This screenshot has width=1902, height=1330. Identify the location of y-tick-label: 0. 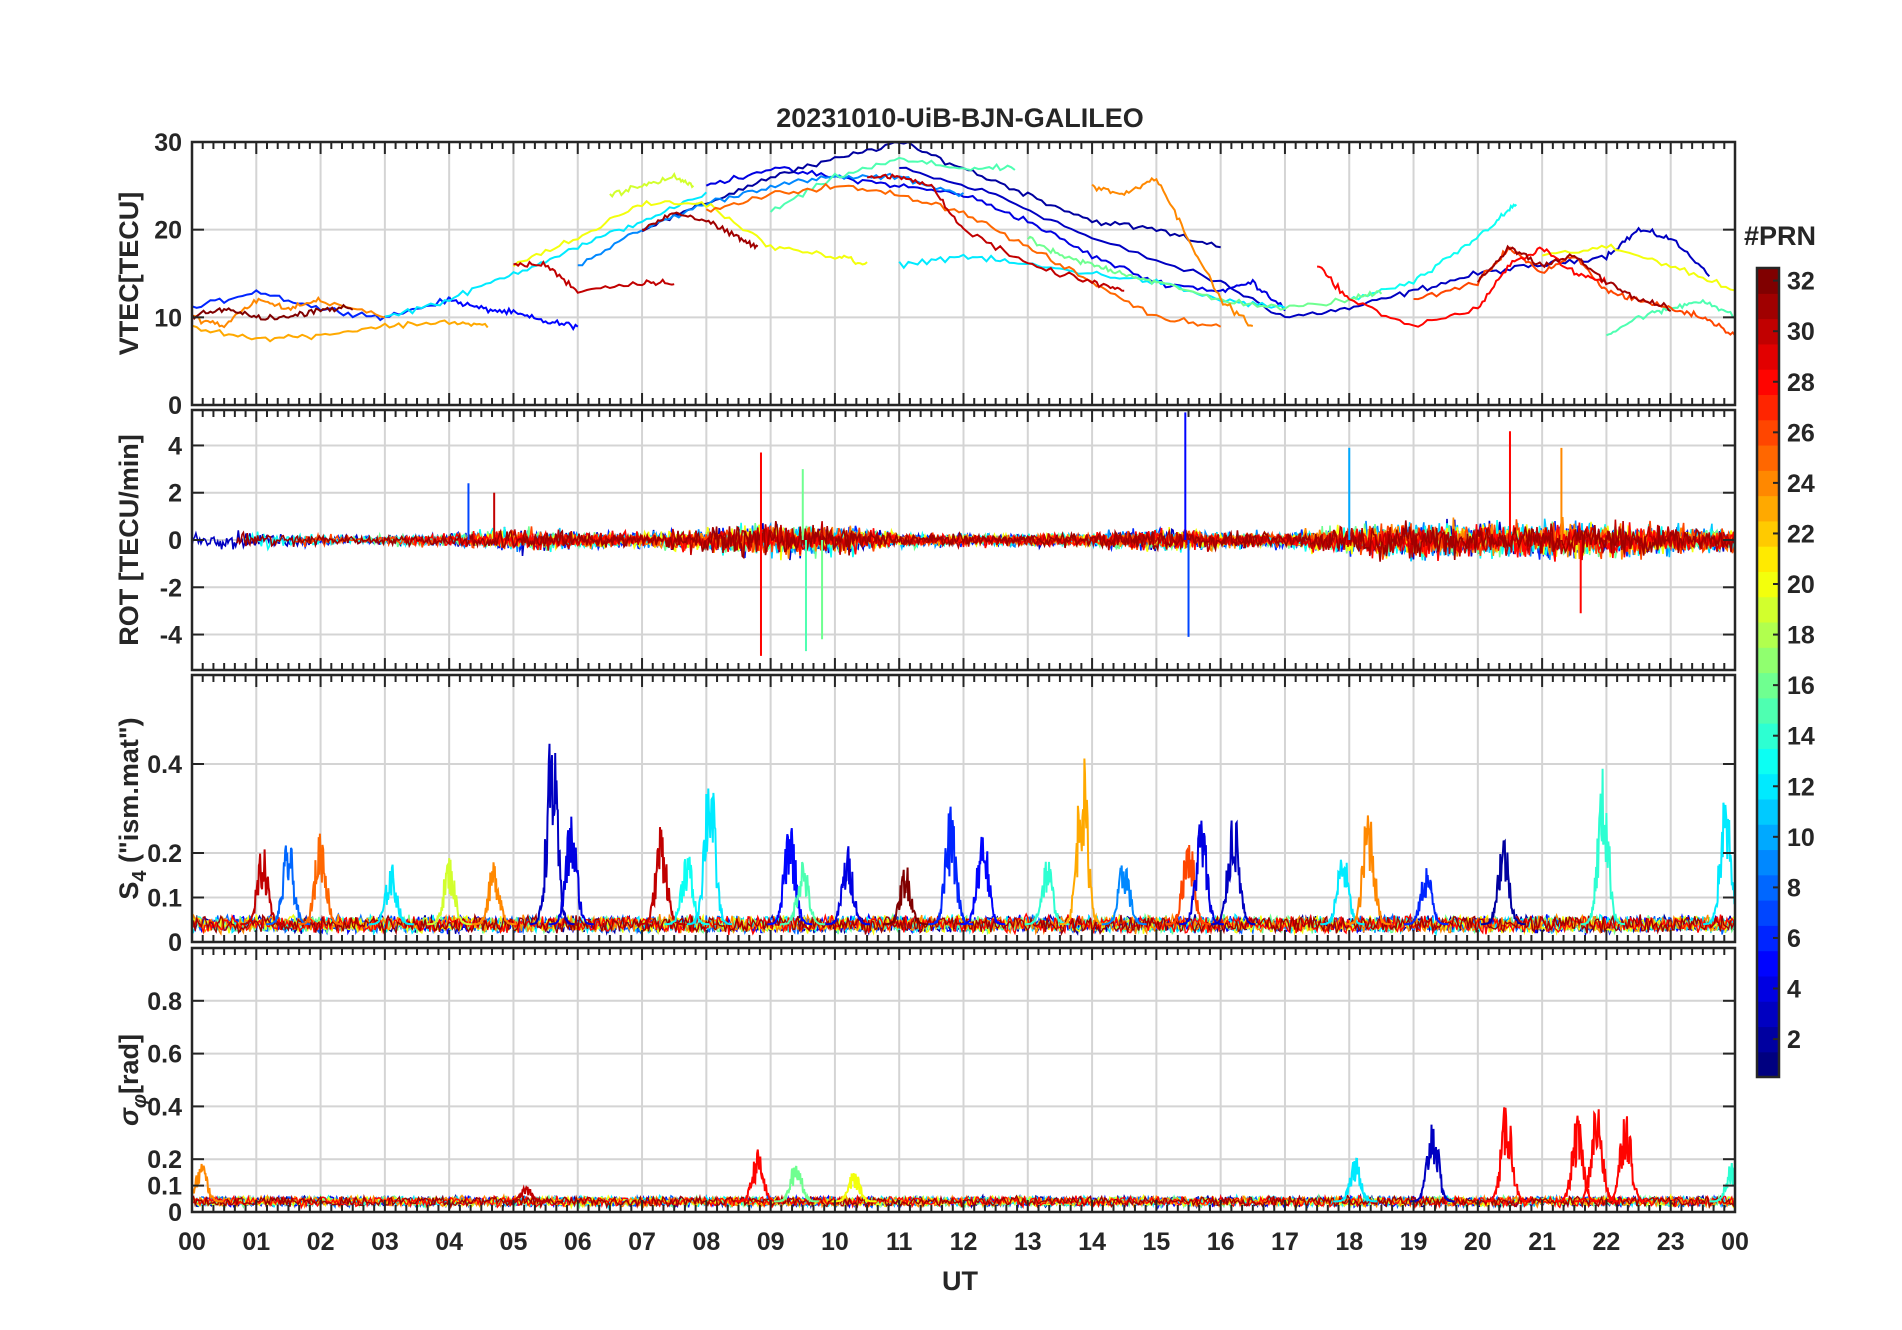
(175, 1213).